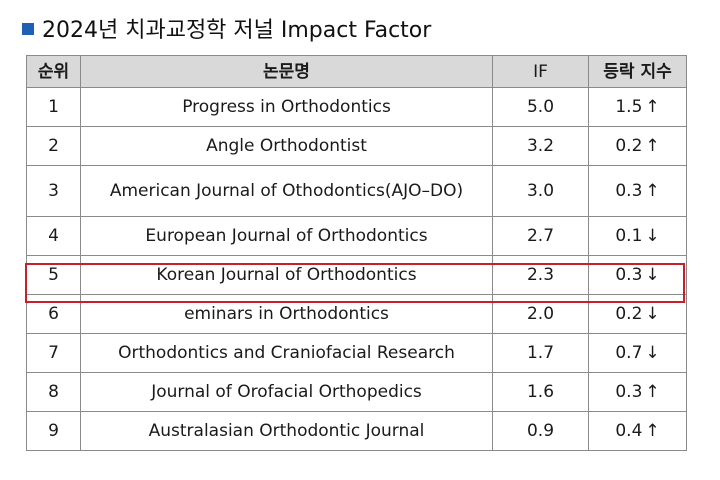  I want to click on change-cell: 0.2 ↓, so click(637, 314).